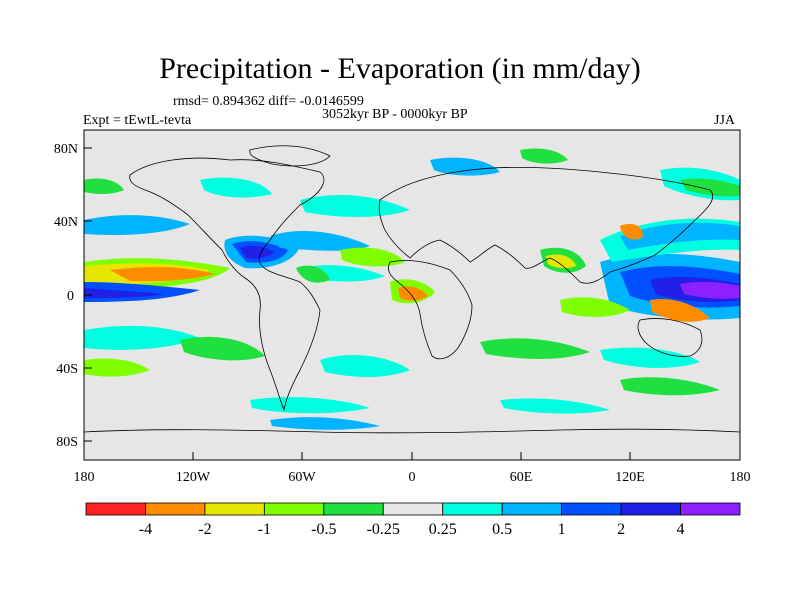 This screenshot has width=800, height=600. Describe the element at coordinates (84, 477) in the screenshot. I see `x-tick-label-180w: 180` at that location.